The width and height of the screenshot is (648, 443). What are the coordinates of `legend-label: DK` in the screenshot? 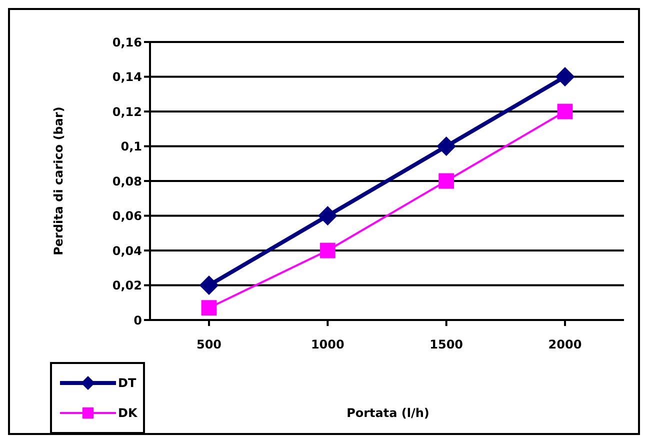 It's located at (128, 413).